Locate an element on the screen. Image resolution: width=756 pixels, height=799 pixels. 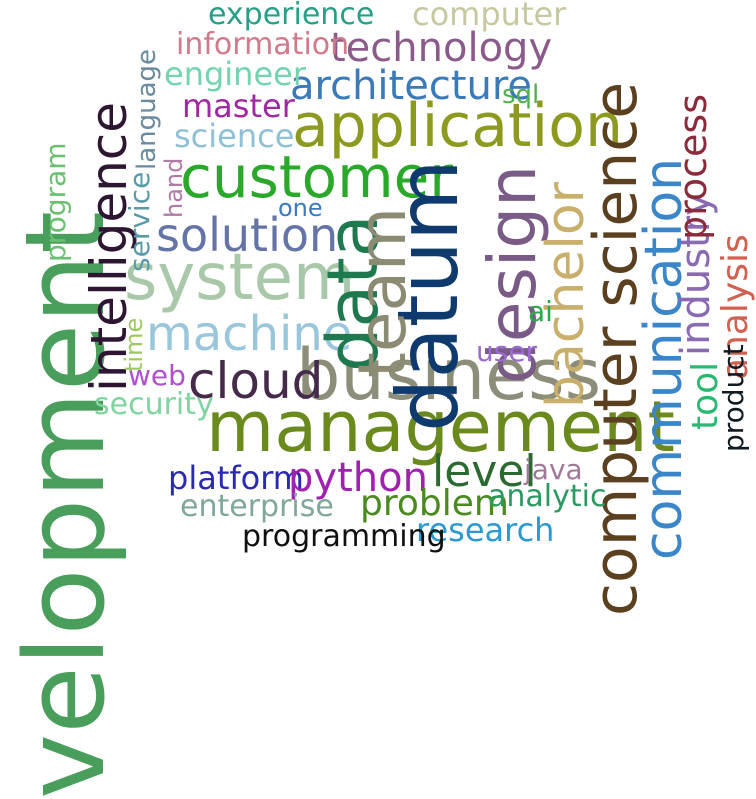
word-one: one is located at coordinates (300, 208).